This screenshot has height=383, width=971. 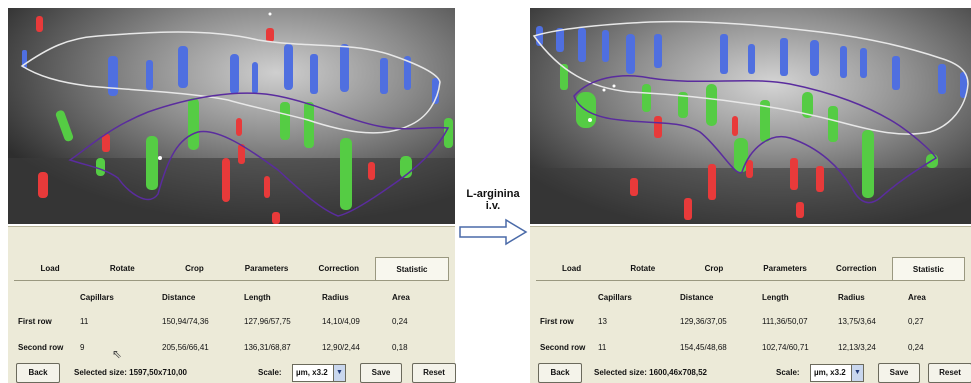 I want to click on length-value: 102,74/60,71, so click(x=785, y=347).